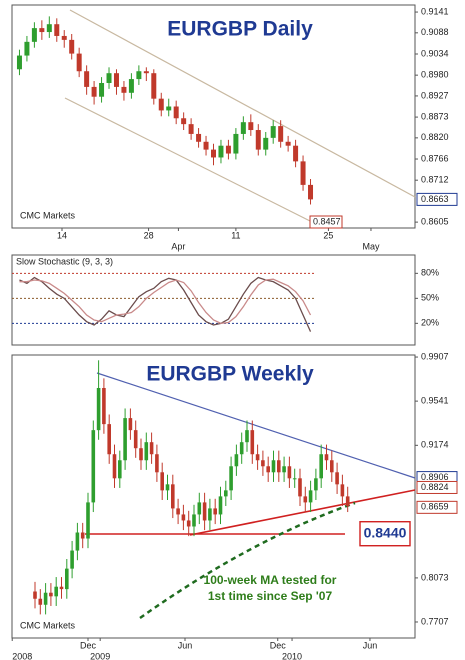  Describe the element at coordinates (435, 621) in the screenshot. I see `y-tick-label: 0.7707` at that location.